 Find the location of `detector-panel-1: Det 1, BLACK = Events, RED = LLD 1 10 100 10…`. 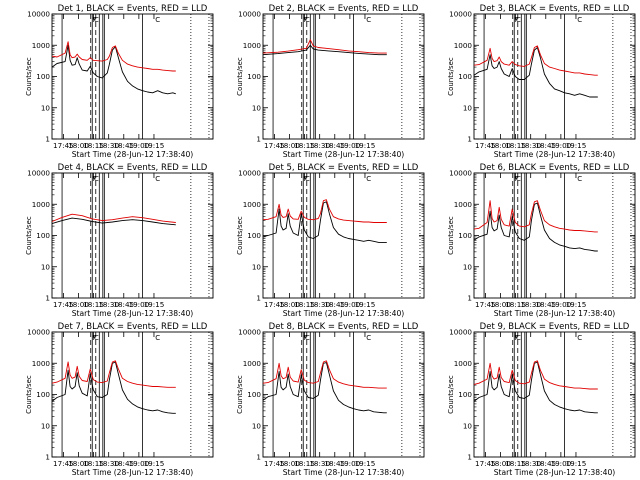

detector-panel-1: Det 1, BLACK = Events, RED = LLD 1 10 100 10… is located at coordinates (119, 81).